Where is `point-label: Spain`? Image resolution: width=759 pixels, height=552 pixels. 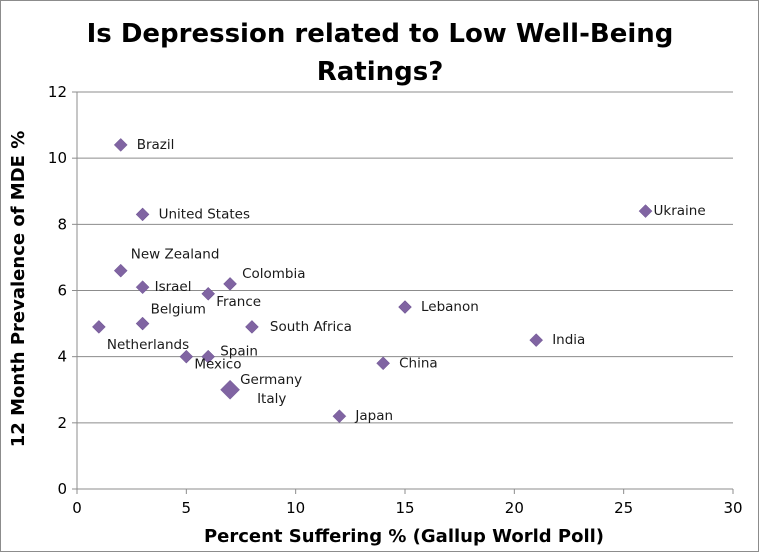 point-label: Spain is located at coordinates (239, 352).